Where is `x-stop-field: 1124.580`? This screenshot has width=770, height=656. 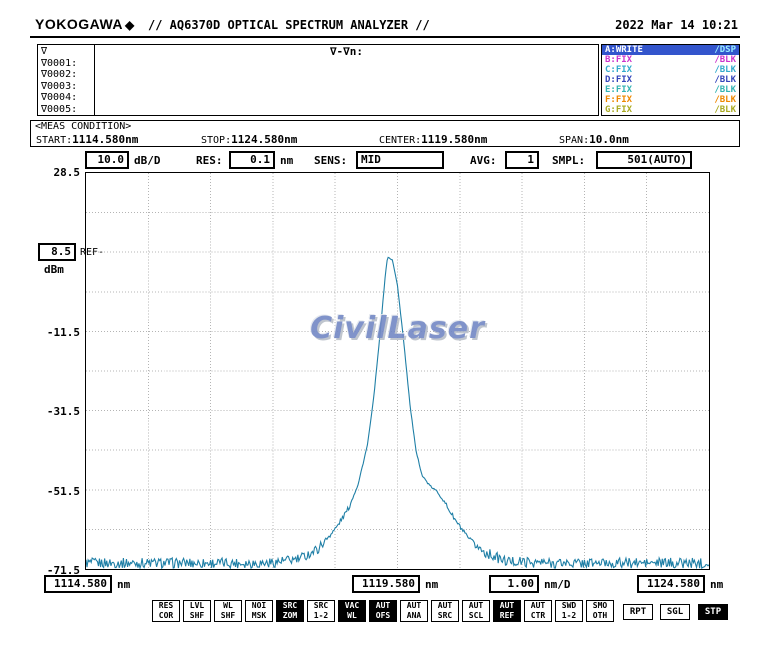
x-stop-field: 1124.580 is located at coordinates (671, 584).